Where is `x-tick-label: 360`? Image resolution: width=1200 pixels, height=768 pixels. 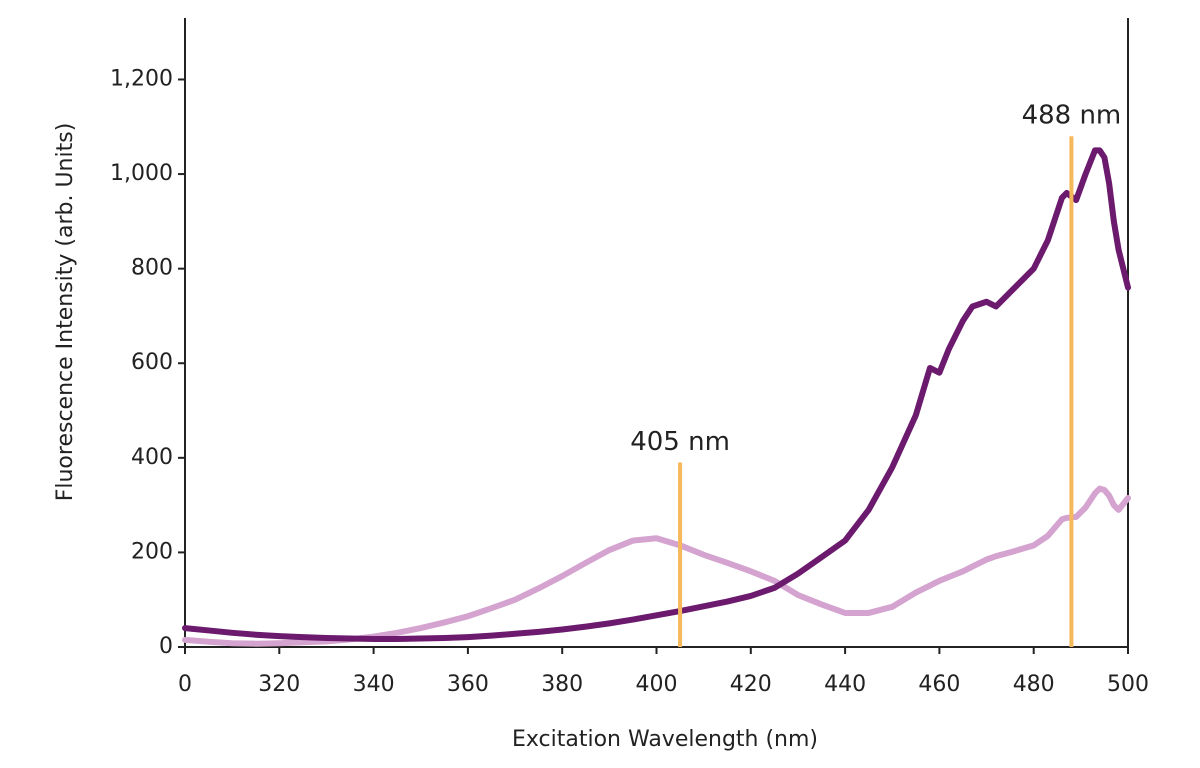 x-tick-label: 360 is located at coordinates (468, 684).